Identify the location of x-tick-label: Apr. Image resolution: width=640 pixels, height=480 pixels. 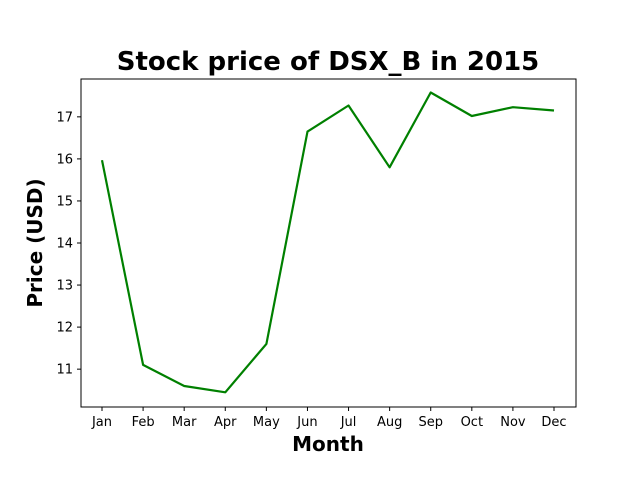
(225, 422).